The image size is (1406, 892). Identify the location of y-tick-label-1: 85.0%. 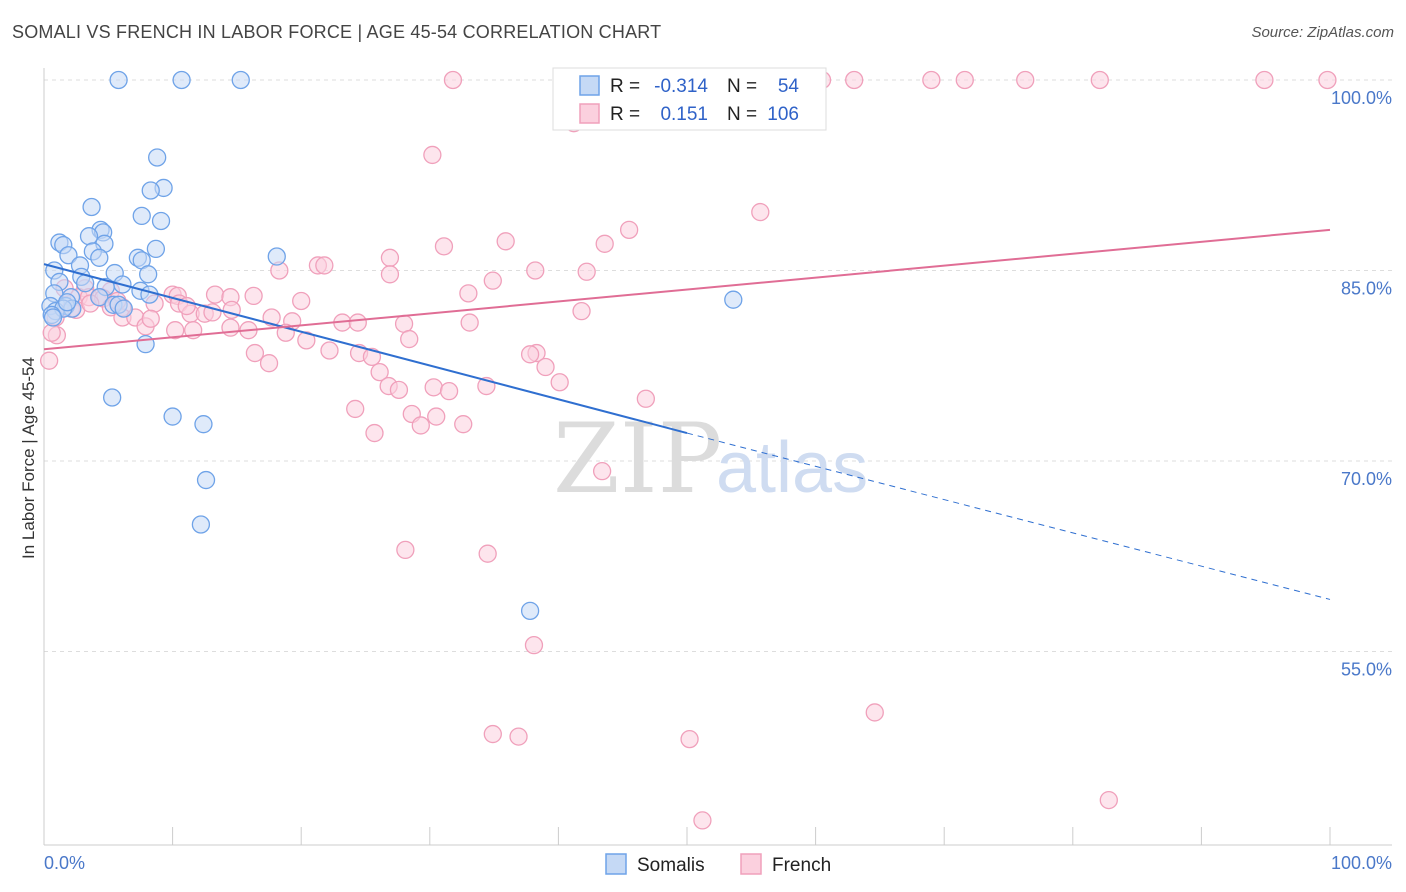
(1366, 289).